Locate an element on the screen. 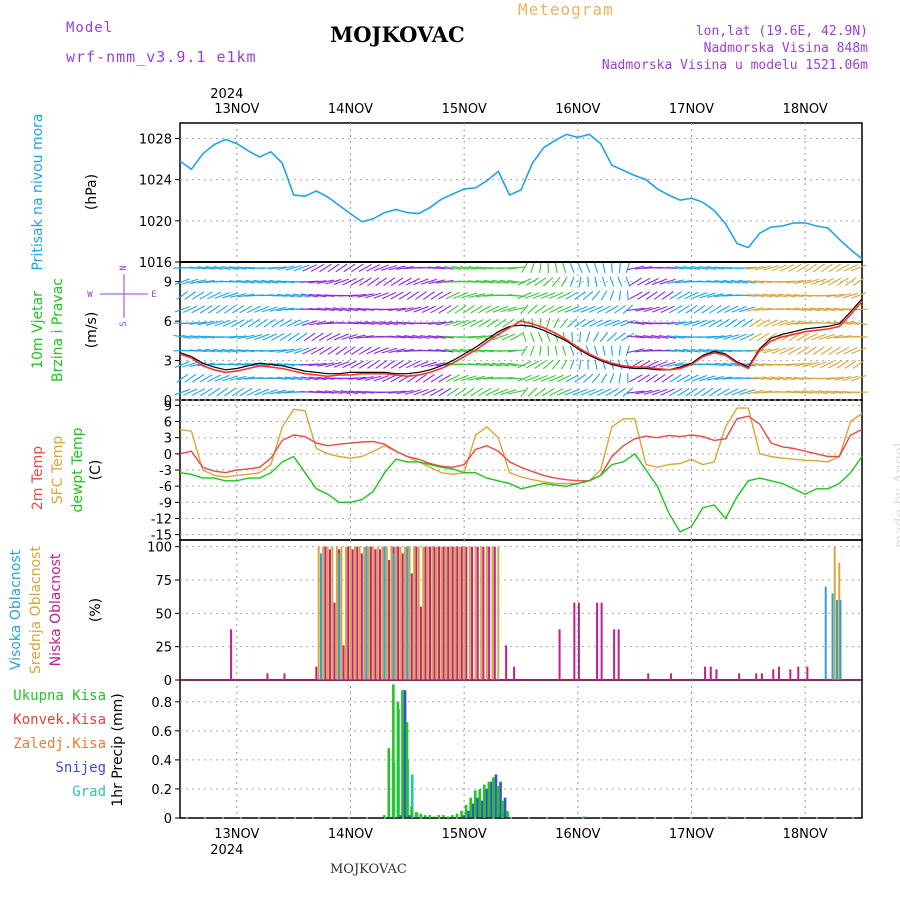 Image resolution: width=900 pixels, height=900 pixels. legend-snijeg: Snijeg is located at coordinates (80, 768).